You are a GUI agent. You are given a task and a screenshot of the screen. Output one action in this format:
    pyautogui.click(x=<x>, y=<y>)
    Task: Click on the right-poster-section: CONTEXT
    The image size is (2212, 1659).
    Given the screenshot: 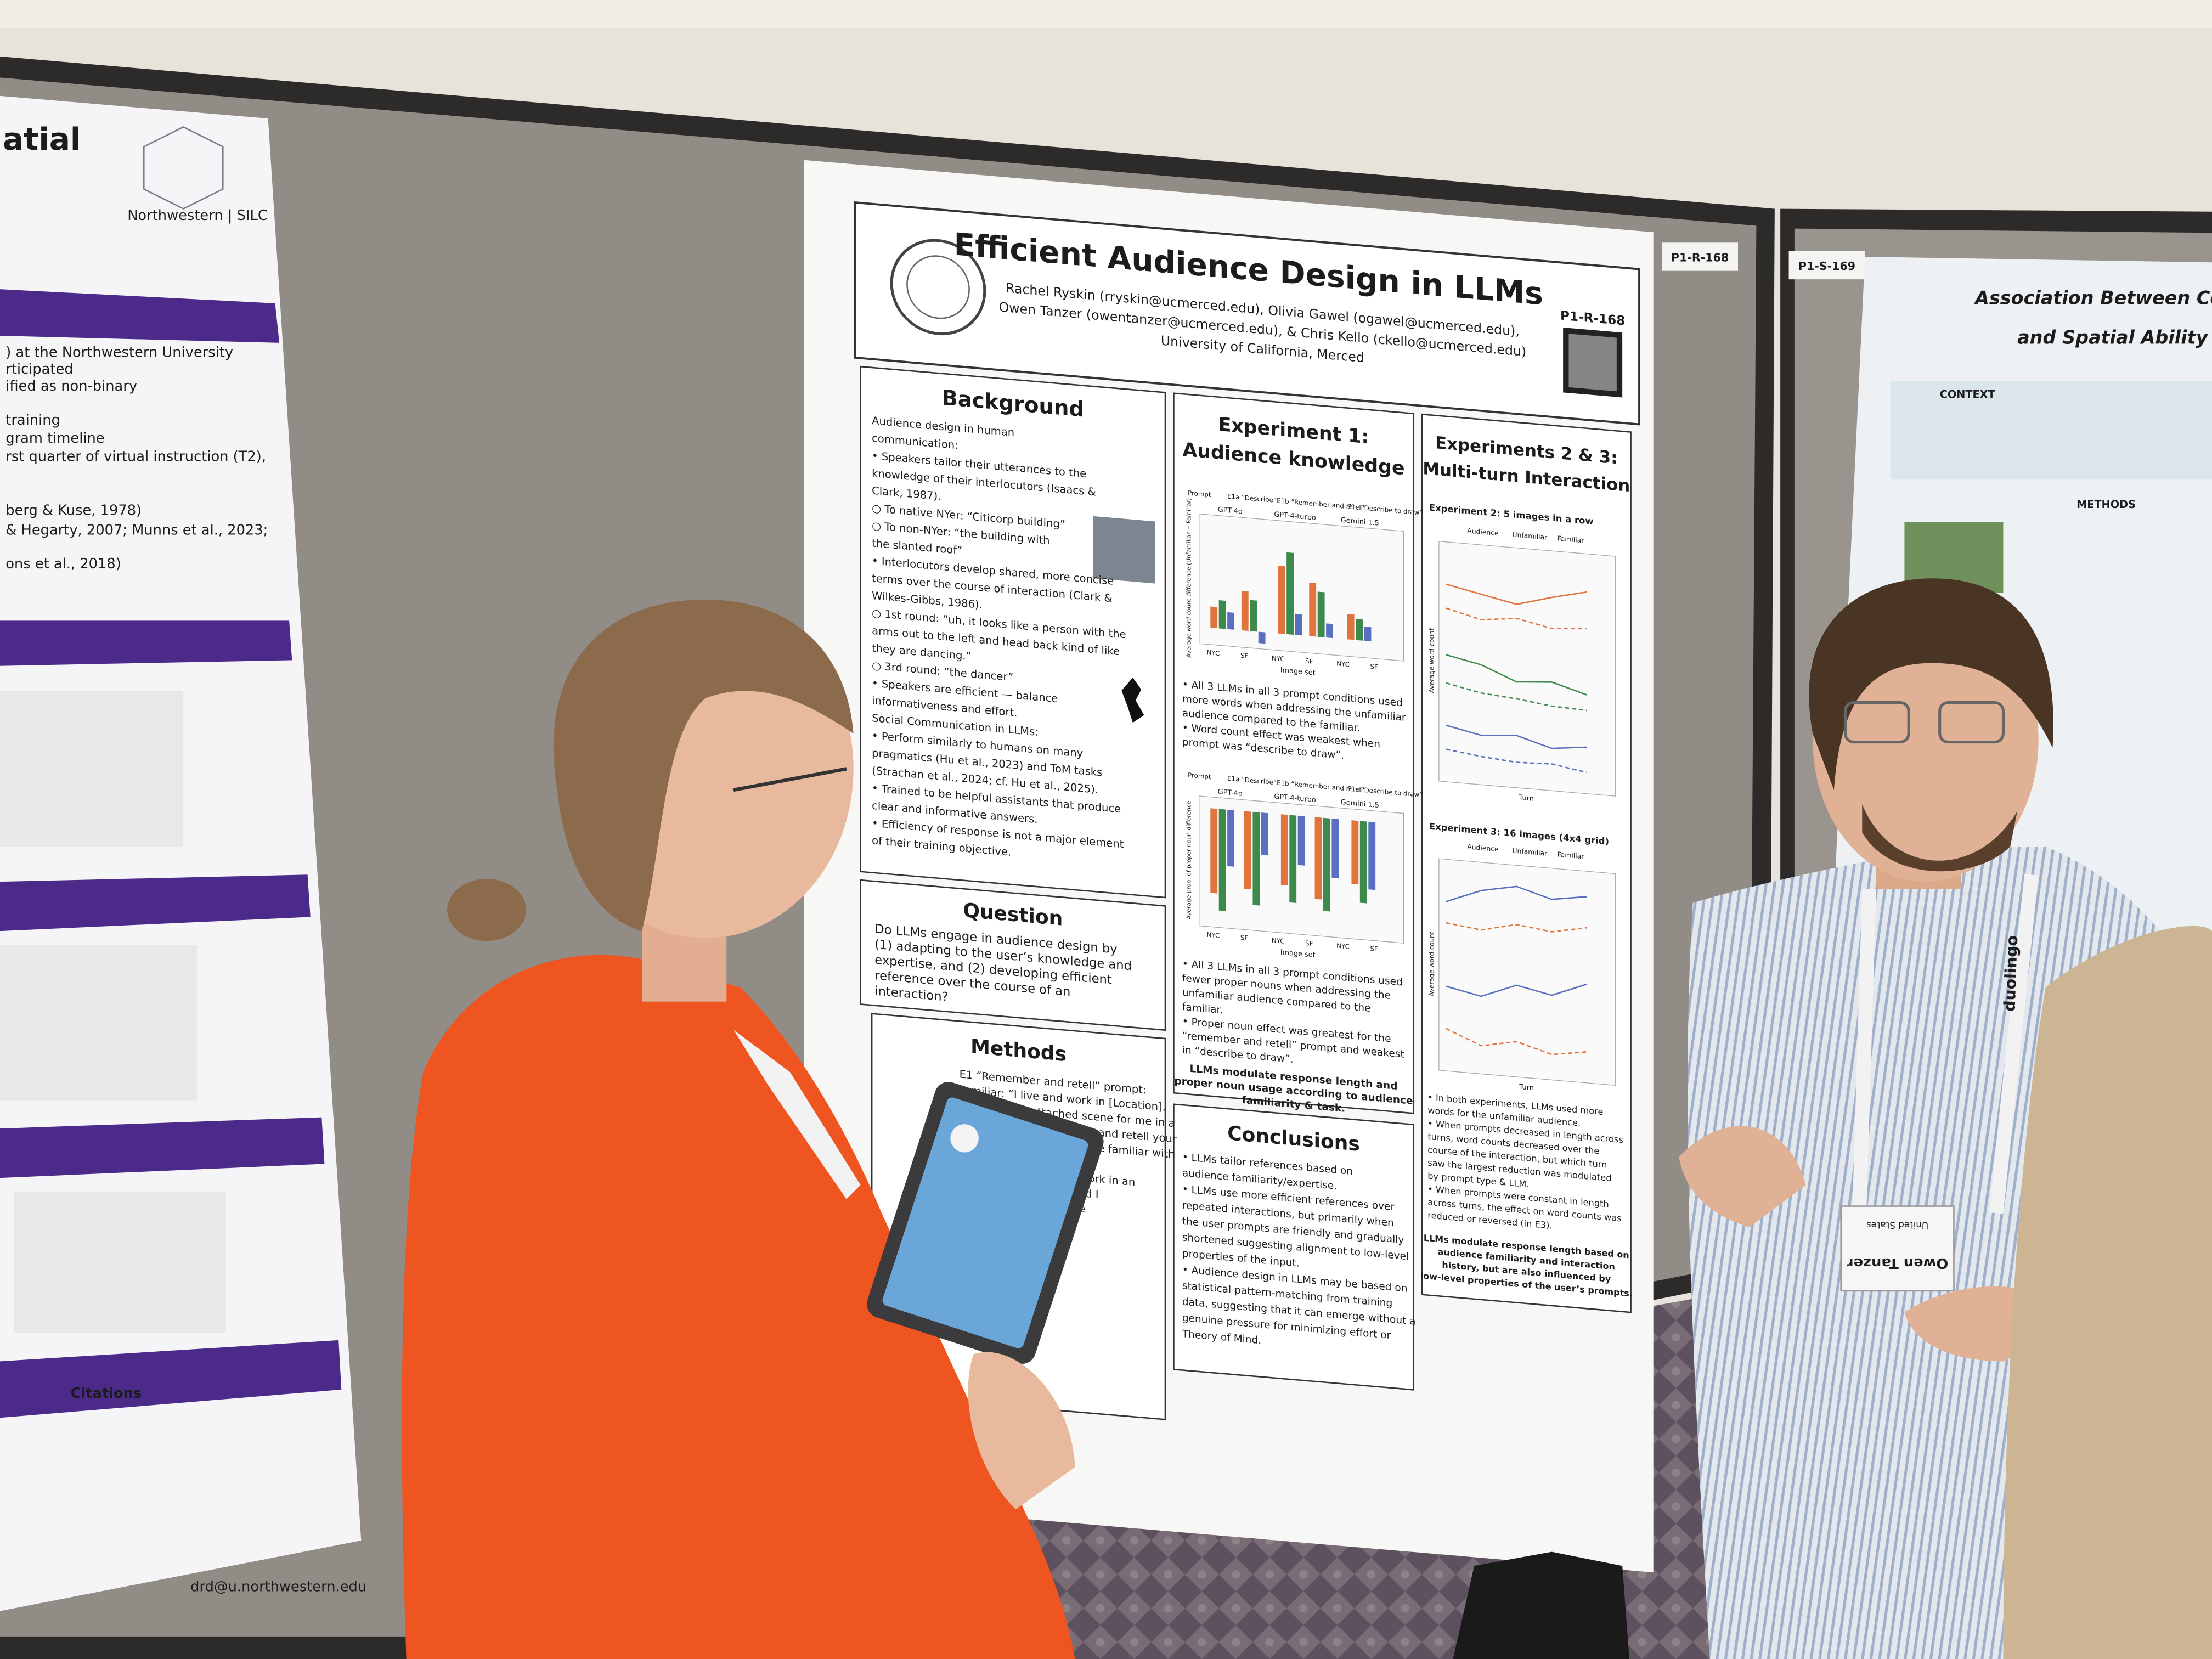 What is the action you would take?
    pyautogui.click(x=1968, y=394)
    